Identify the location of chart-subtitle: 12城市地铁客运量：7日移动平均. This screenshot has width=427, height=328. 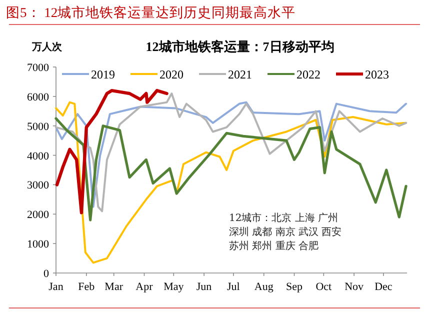
(240, 46).